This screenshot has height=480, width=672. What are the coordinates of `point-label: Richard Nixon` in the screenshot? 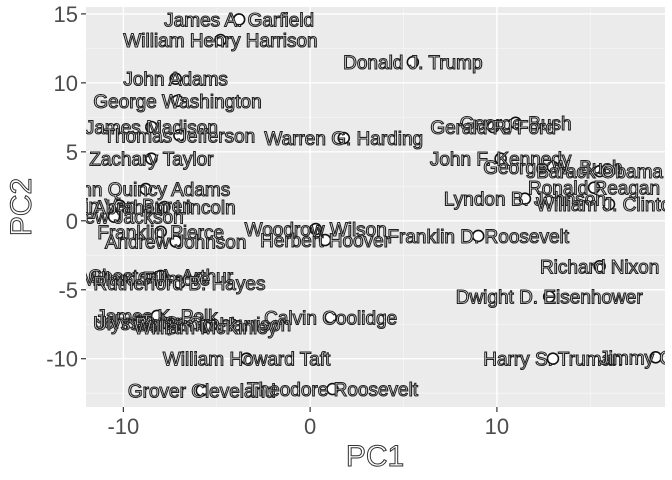 It's located at (599, 267).